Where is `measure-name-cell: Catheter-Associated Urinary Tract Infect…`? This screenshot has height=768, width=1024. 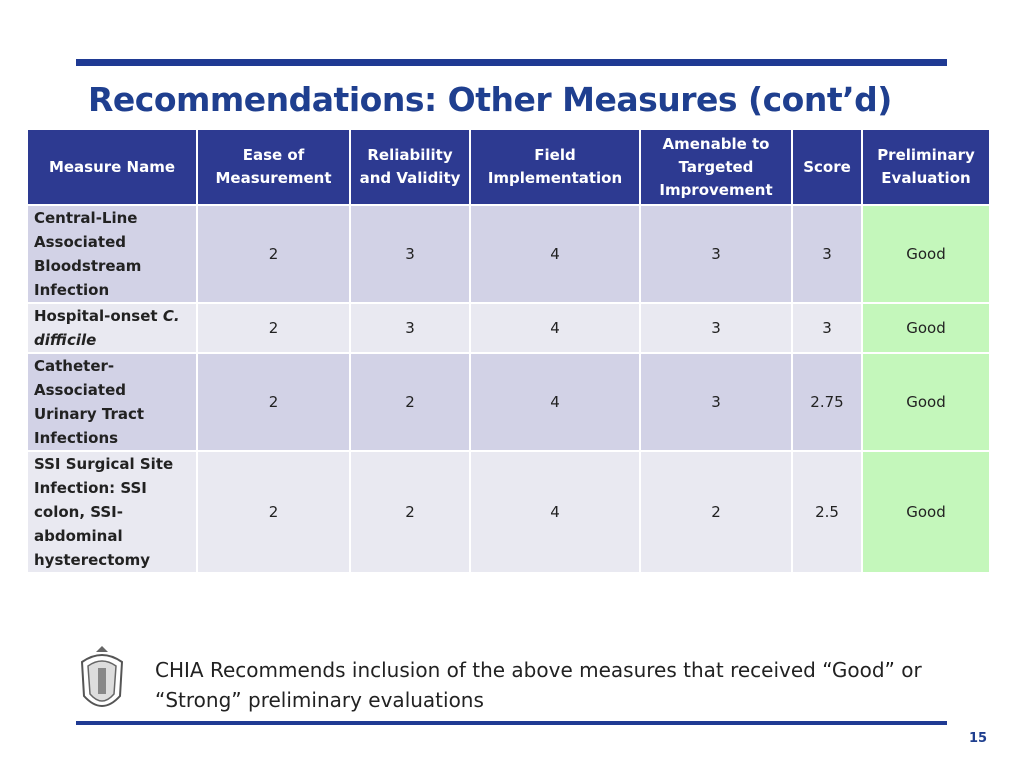
measure-name-cell: Catheter-Associated Urinary Tract Infect… is located at coordinates (112, 402).